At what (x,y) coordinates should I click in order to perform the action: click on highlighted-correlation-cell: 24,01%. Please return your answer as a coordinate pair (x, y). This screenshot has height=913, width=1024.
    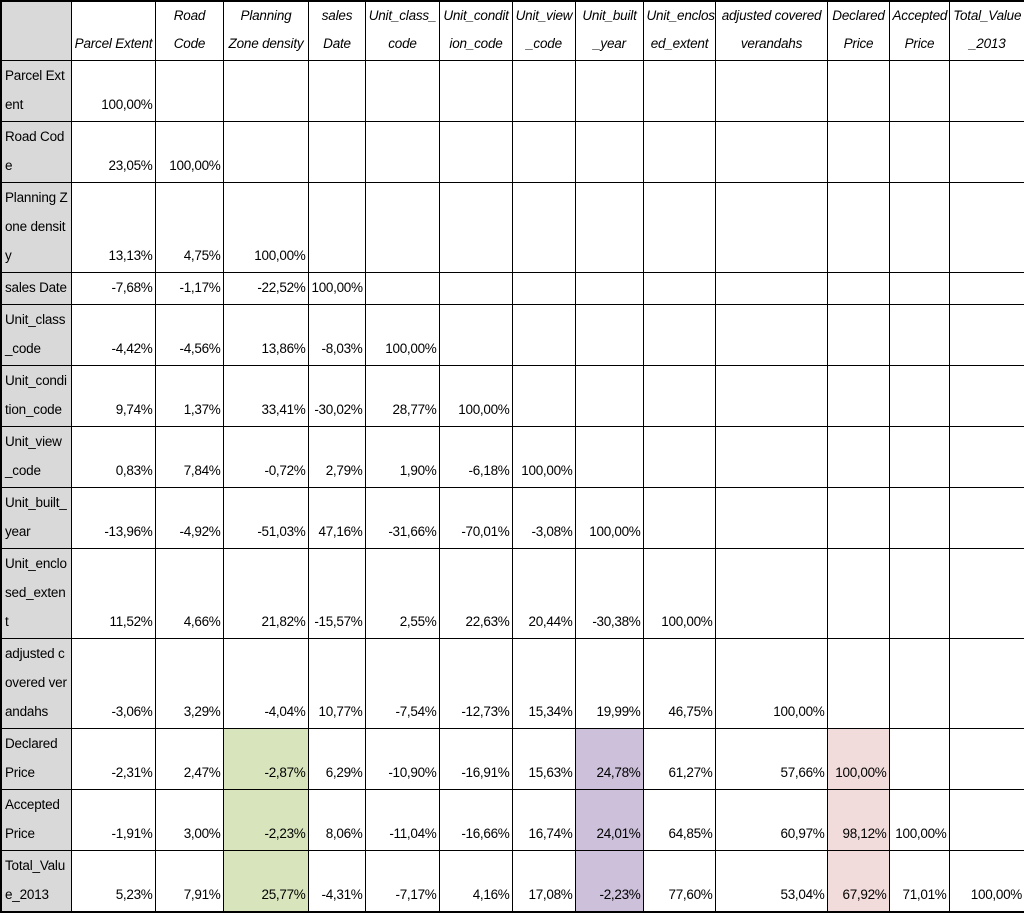
    Looking at the image, I should click on (609, 820).